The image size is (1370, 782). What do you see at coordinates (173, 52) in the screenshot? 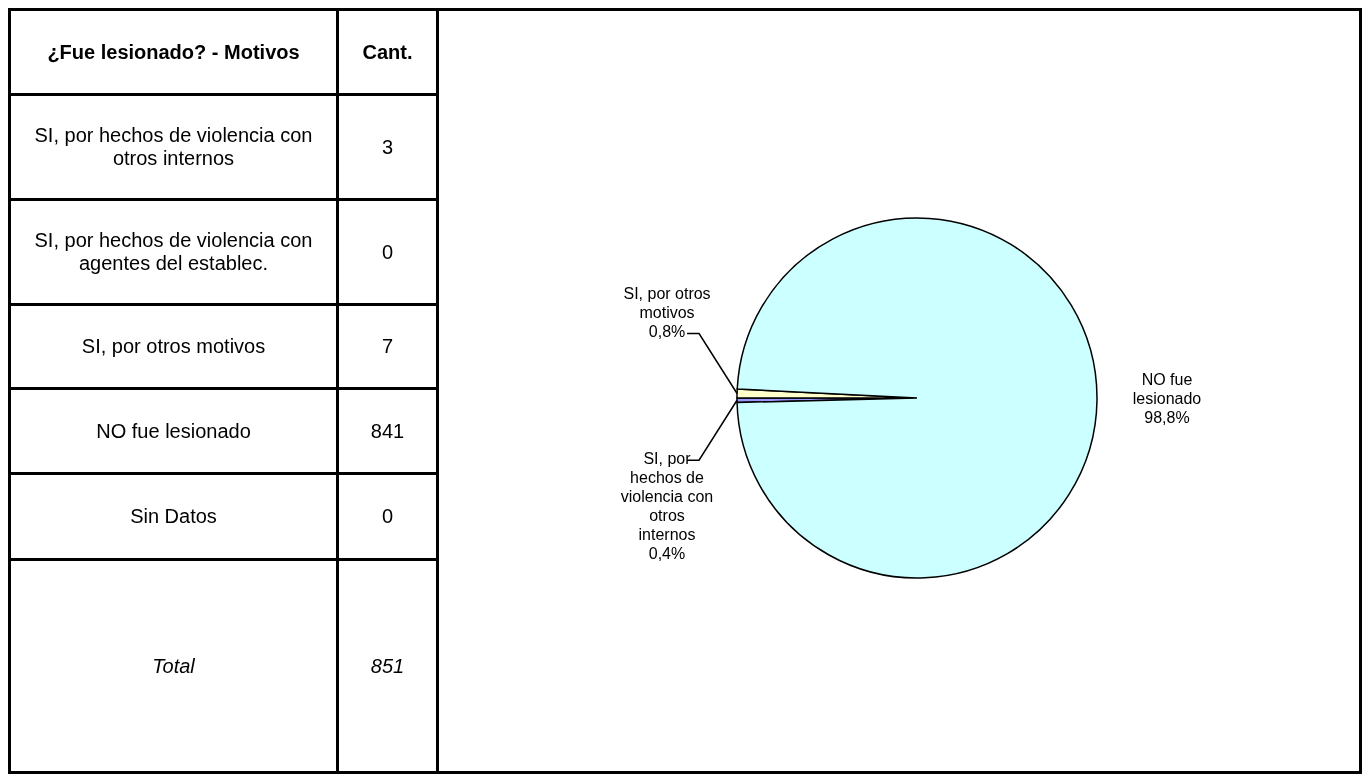
I see `text: ¿Fue lesionado? - Motivos` at bounding box center [173, 52].